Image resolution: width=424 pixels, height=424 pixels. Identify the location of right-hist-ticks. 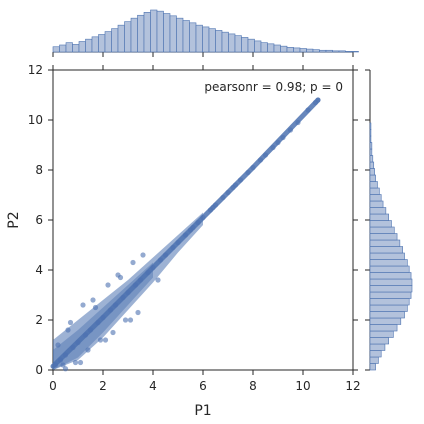
(367, 220).